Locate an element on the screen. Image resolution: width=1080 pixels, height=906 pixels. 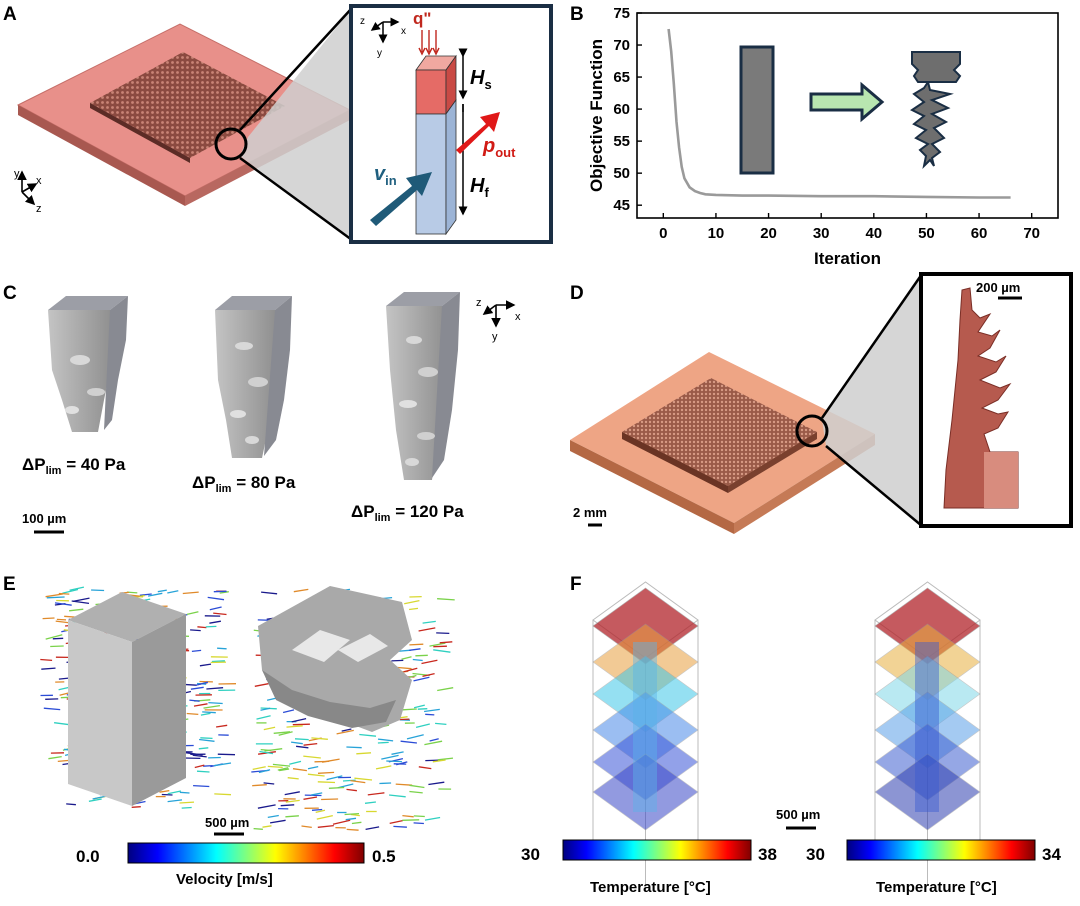
y-tick-label: 75 is located at coordinates (621, 13).